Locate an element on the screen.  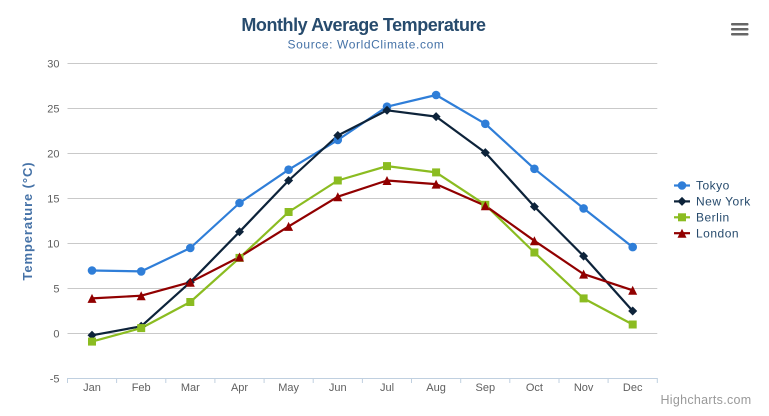
svg-text: Dec is located at coordinates (633, 388).